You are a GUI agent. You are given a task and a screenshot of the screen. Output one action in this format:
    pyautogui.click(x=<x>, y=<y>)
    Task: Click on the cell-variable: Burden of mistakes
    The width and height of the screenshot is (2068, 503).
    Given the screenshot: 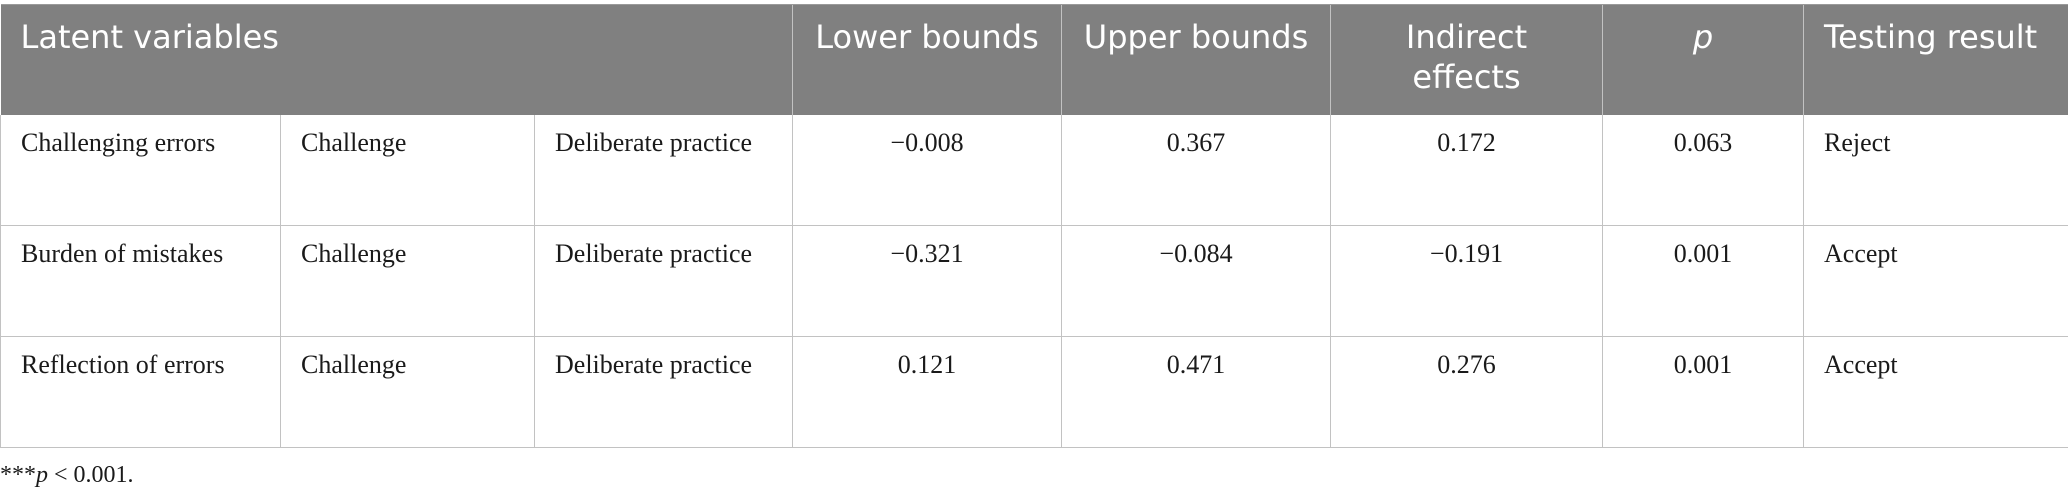 What is the action you would take?
    pyautogui.click(x=140, y=281)
    